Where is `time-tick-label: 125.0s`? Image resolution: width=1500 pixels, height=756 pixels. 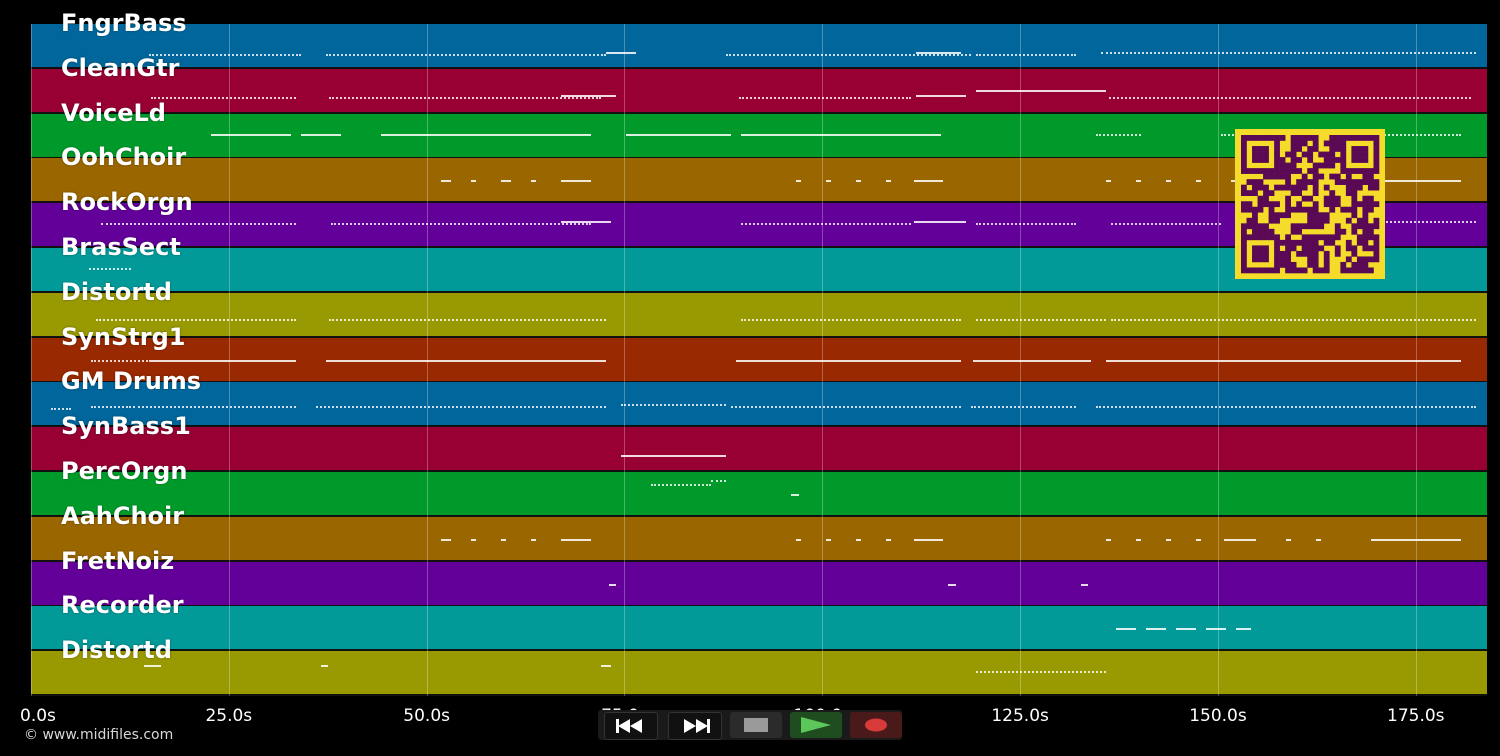 time-tick-label: 125.0s is located at coordinates (1020, 716).